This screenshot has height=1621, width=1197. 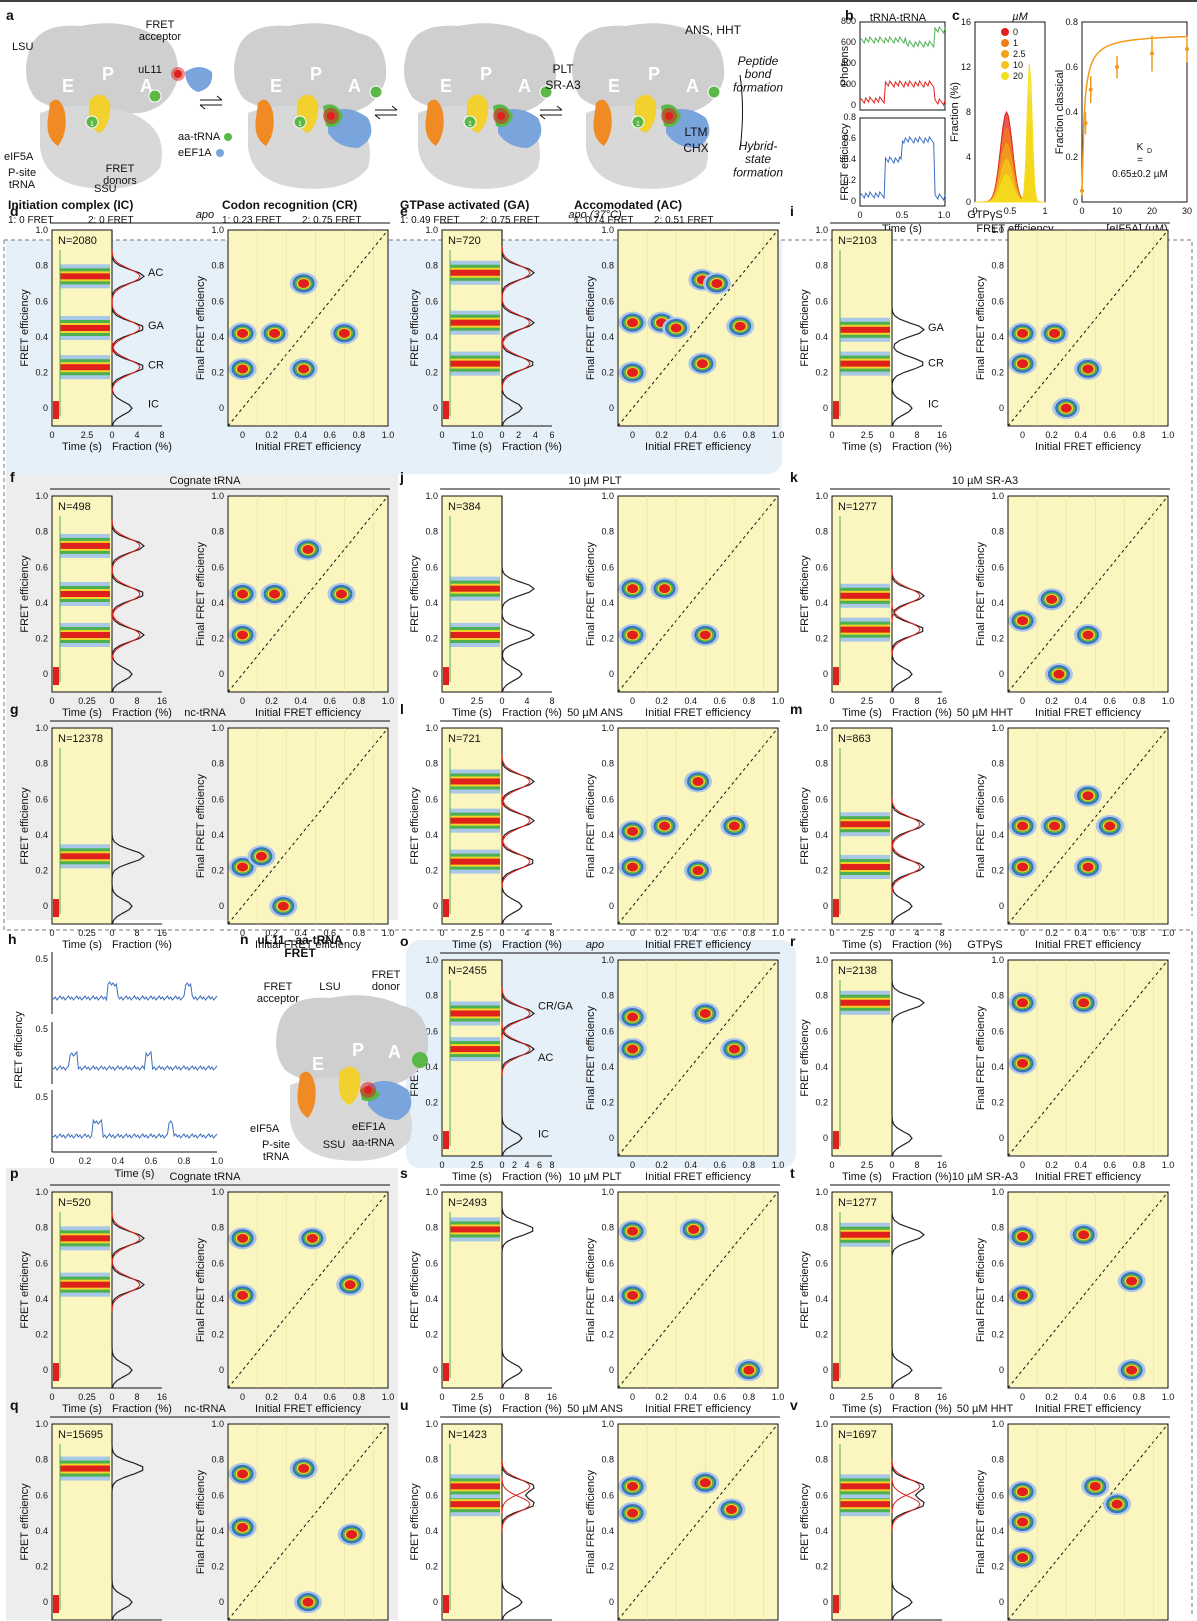 I want to click on state-label: CR, so click(x=156, y=365).